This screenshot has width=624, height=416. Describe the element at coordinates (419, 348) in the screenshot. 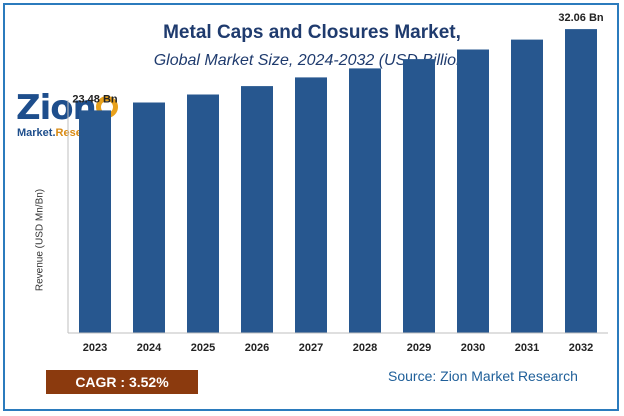

I see `x-tick-label: 2029` at that location.